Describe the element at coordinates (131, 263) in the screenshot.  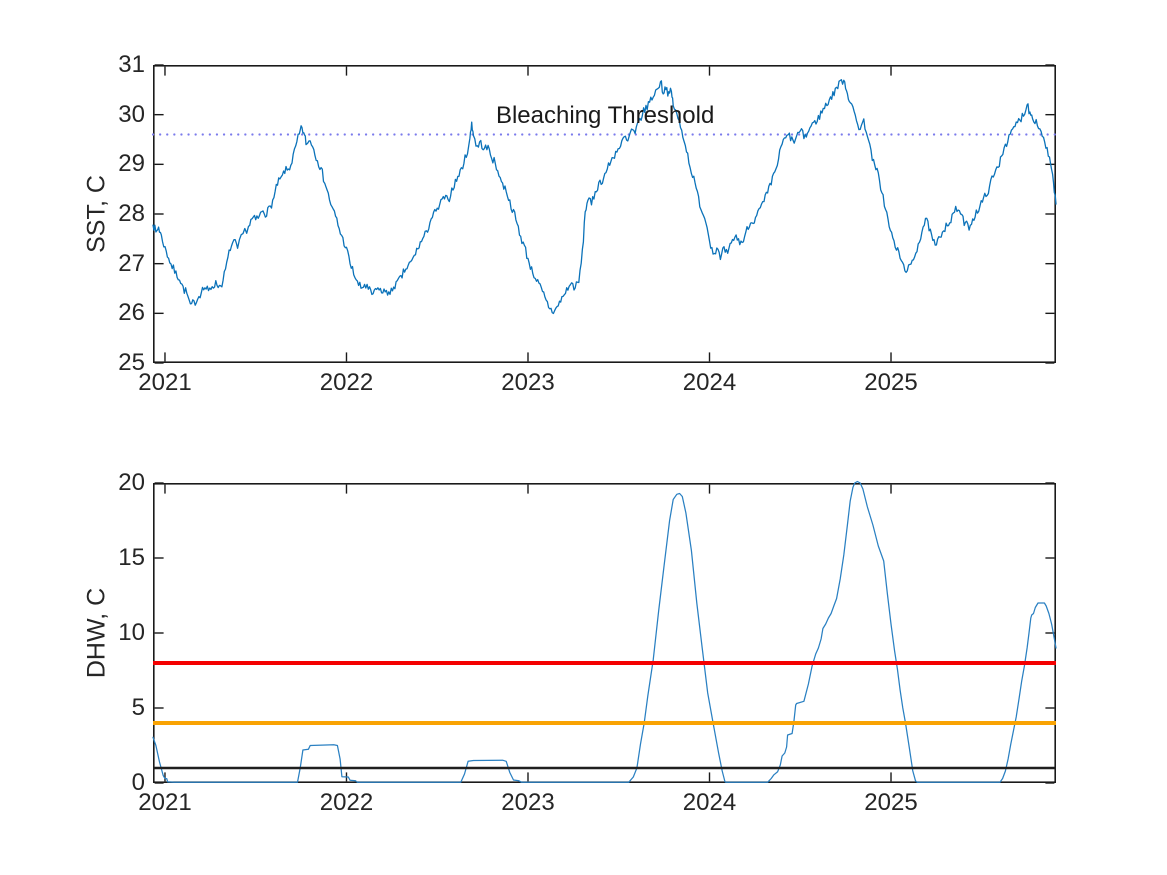
I see `y-tick-label: 27` at that location.